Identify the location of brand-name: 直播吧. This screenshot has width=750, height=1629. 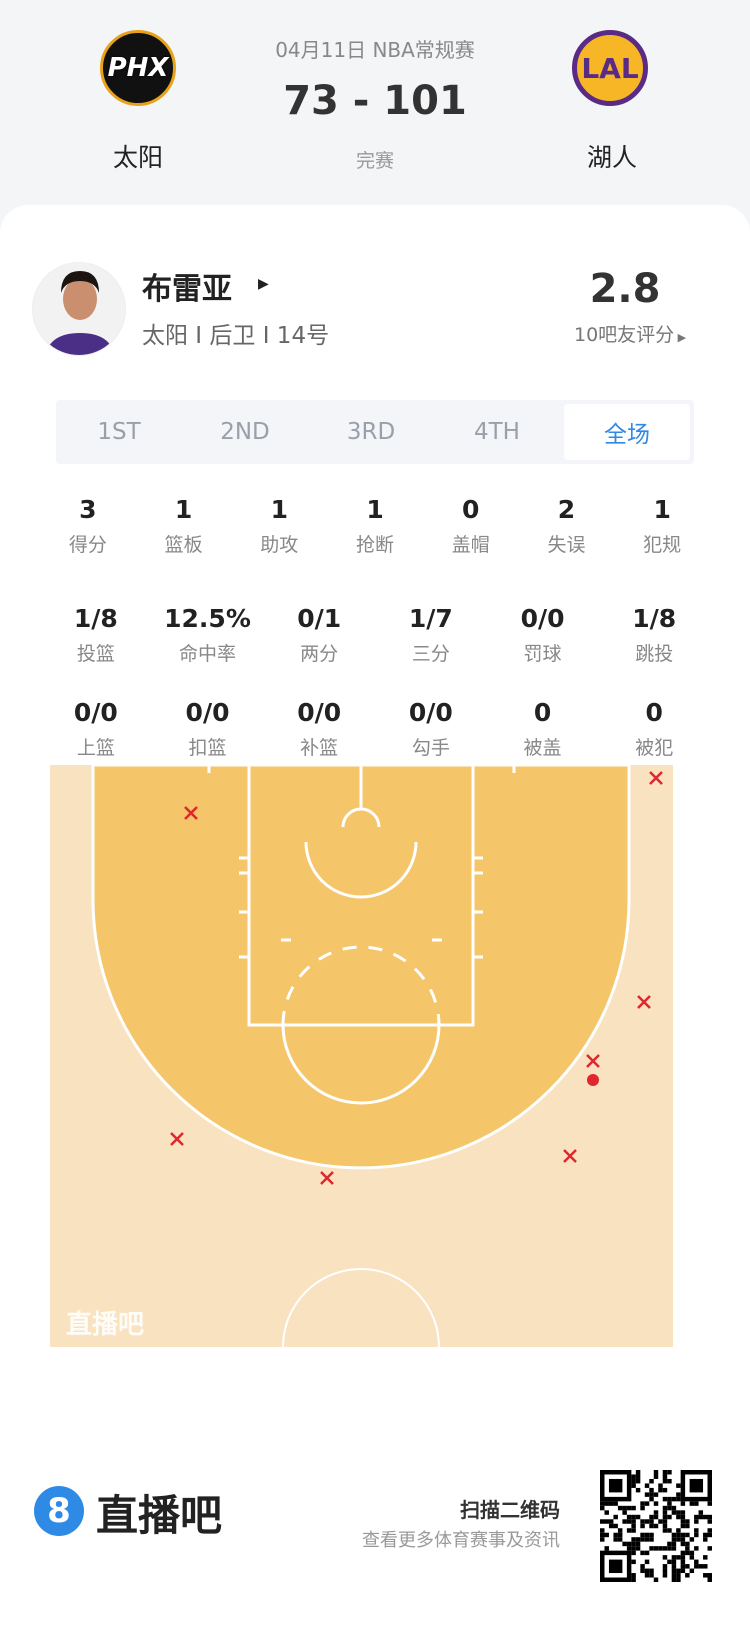
(159, 1515).